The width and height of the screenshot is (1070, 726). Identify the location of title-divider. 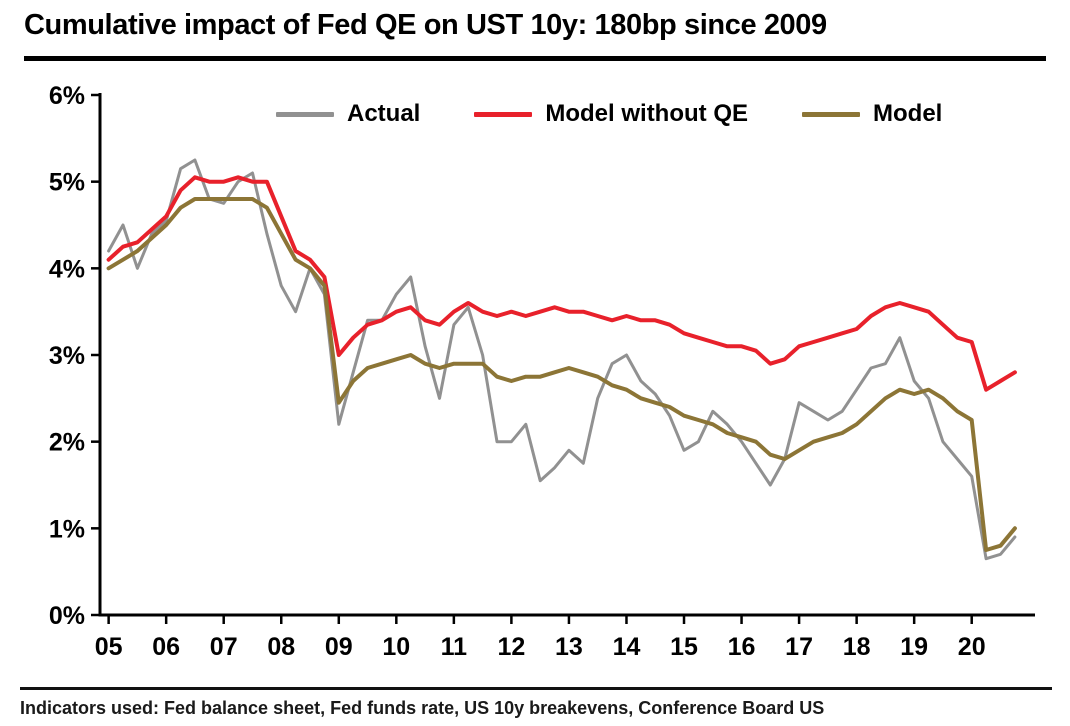
(535, 58).